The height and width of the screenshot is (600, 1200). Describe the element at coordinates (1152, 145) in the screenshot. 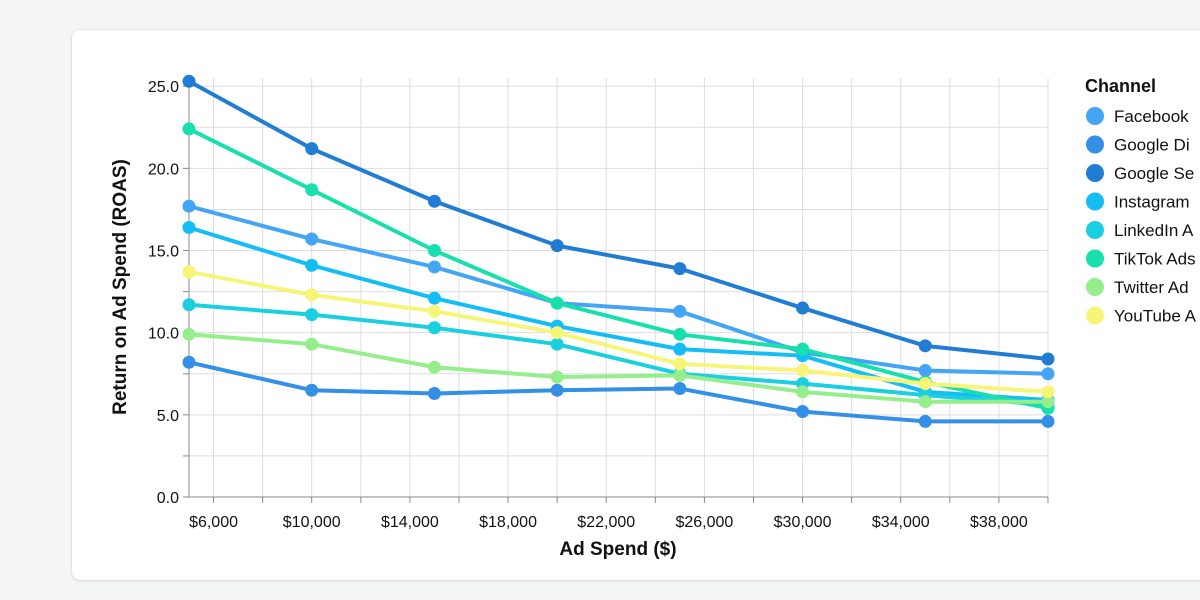

I see `legend-label: Google Di` at that location.